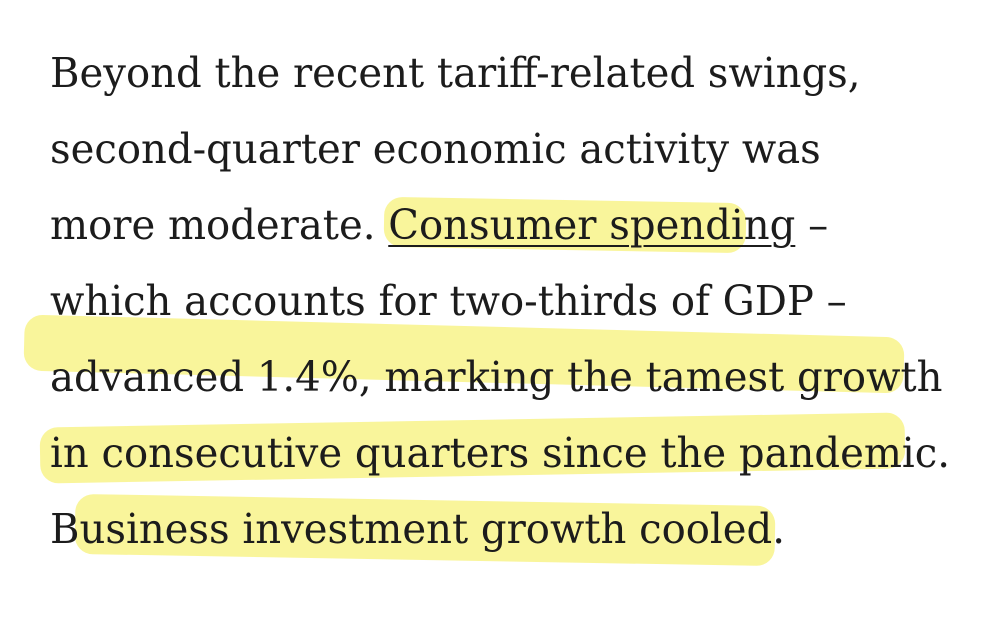  Describe the element at coordinates (496, 377) in the screenshot. I see `paragraph-line: advanced 1.4%, marking the tamest growth` at that location.